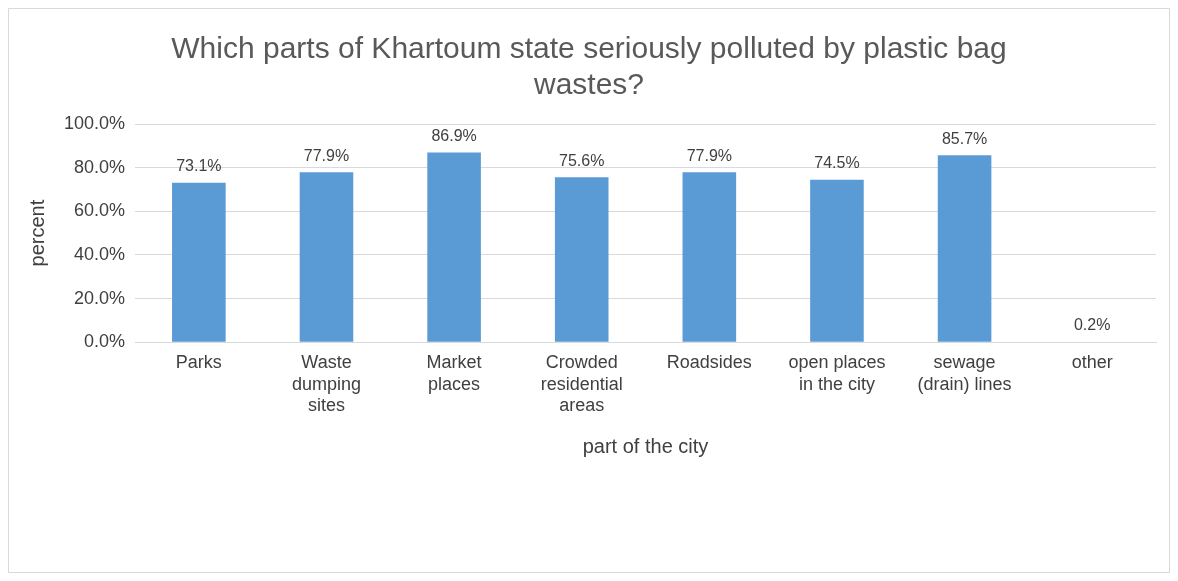 The image size is (1178, 581). Describe the element at coordinates (1092, 361) in the screenshot. I see `x-tick-label: other` at that location.